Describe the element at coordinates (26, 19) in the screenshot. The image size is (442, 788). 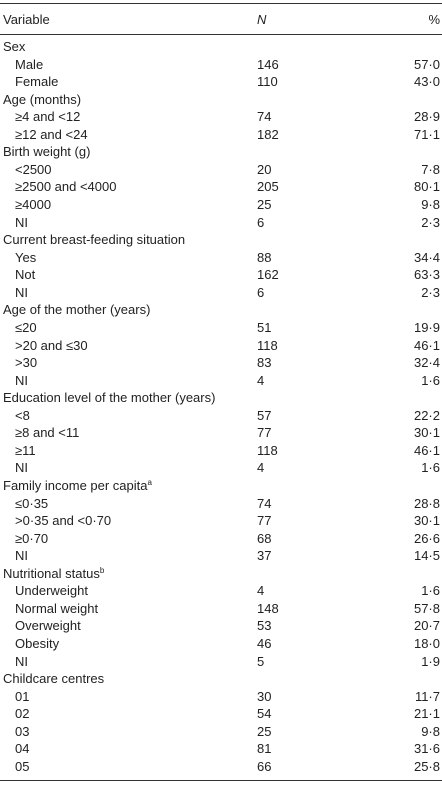
I see `header-variable: Variable` at that location.